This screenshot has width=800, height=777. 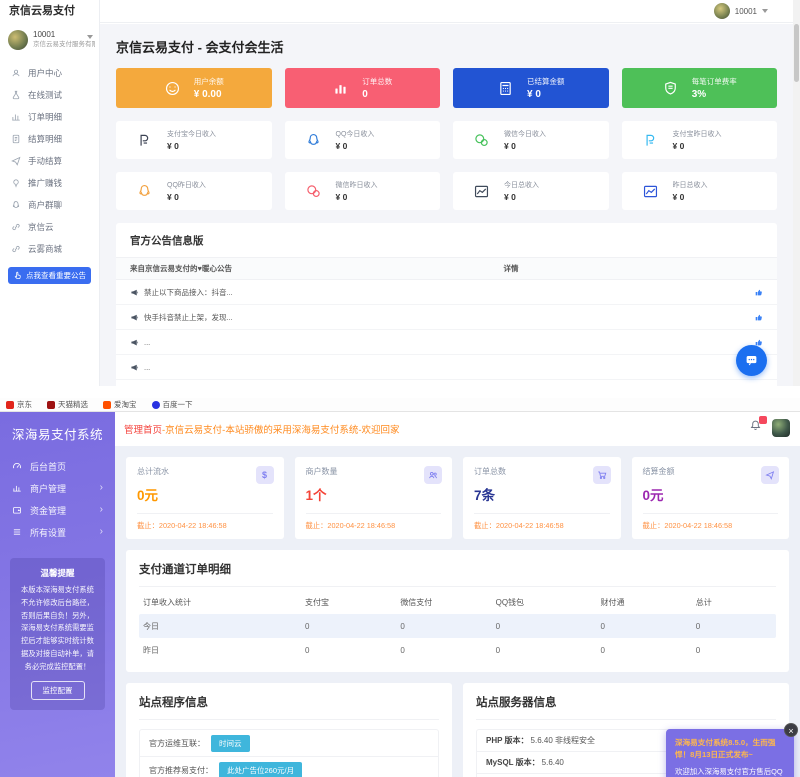 What do you see at coordinates (678, 146) in the screenshot?
I see `income-value: ¥ 0` at bounding box center [678, 146].